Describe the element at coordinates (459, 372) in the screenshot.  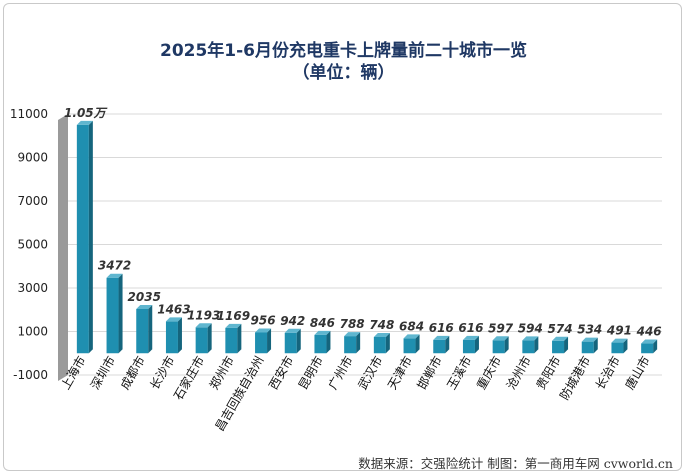
I see `x-axis-label: 玉溪市` at that location.